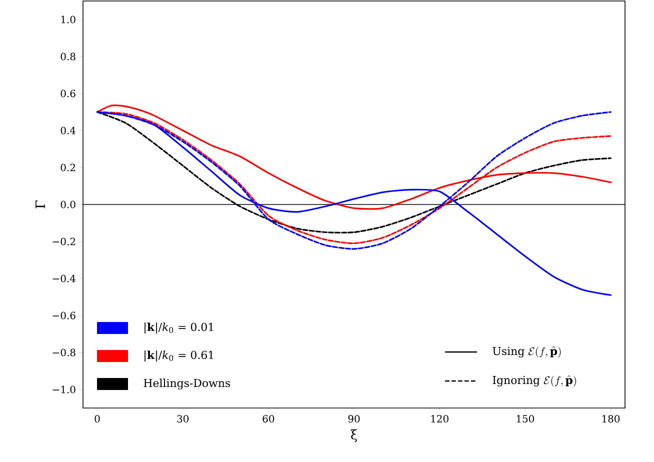 This screenshot has height=462, width=654. What do you see at coordinates (68, 56) in the screenshot?
I see `y-tick-label: 0.8` at bounding box center [68, 56].